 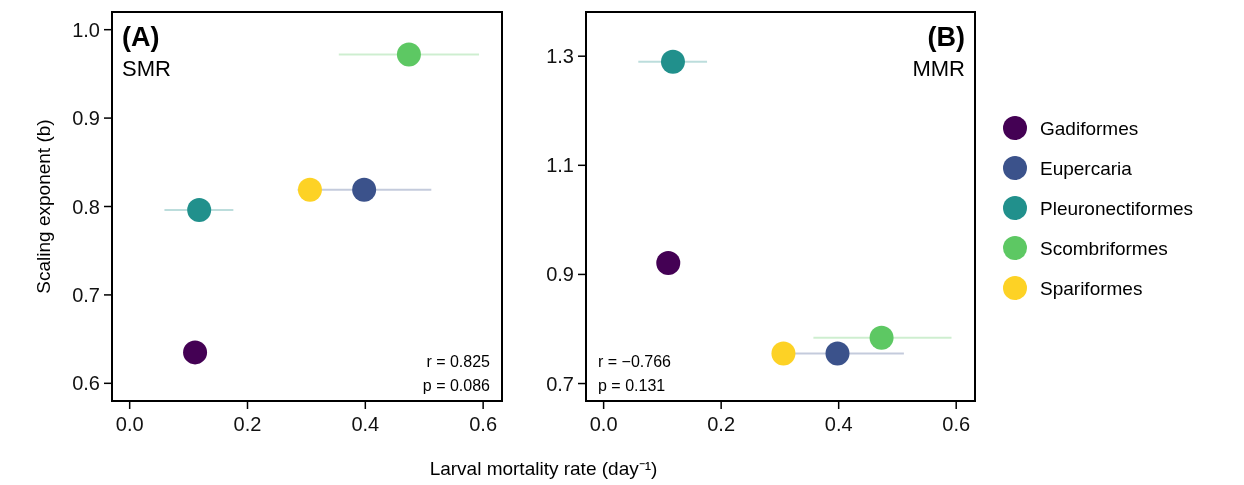 I want to click on chart-title: (A), so click(x=141, y=37).